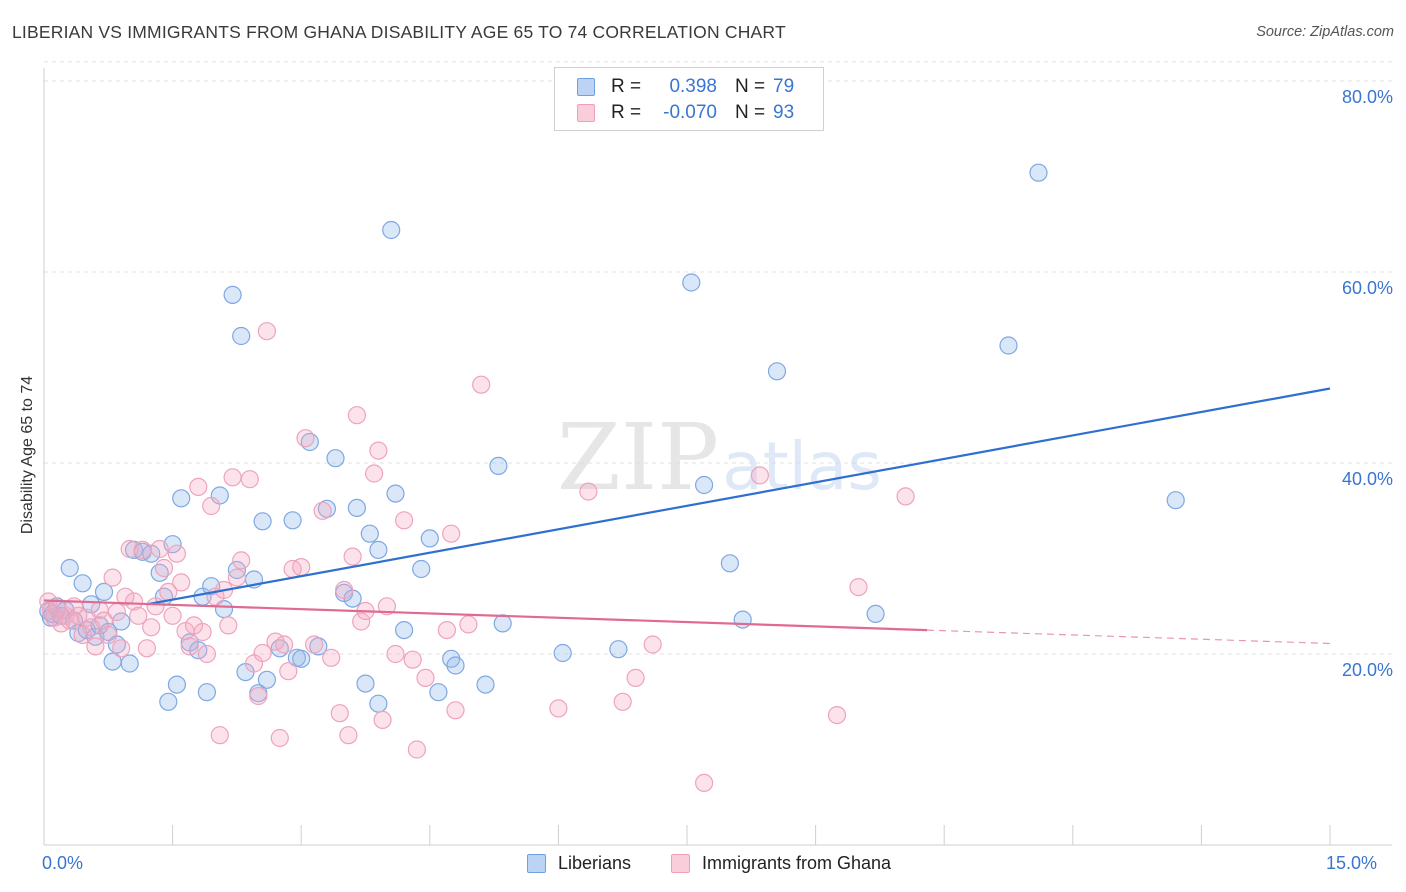  I want to click on correlation-legend: R = 0.398 N = 79 R = -0.070 N = 93, so click(689, 99).